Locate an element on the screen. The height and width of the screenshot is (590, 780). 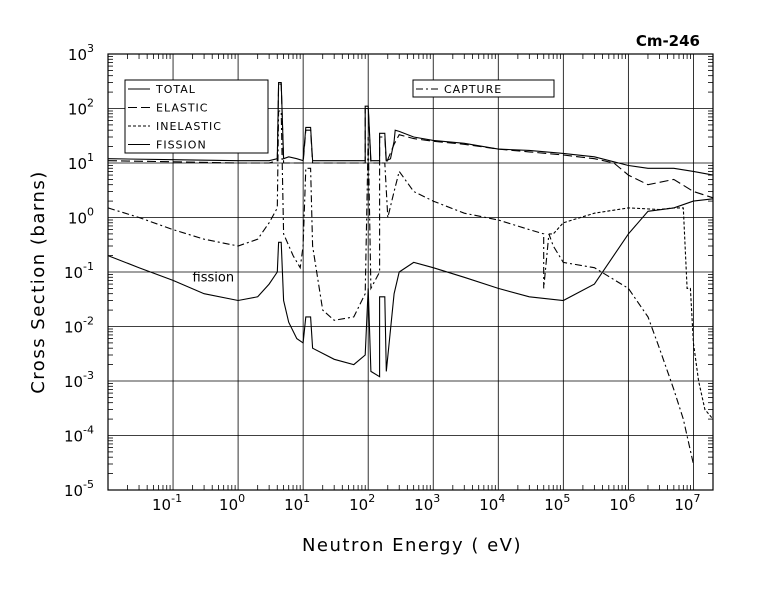
chart-title: Cm-246 is located at coordinates (668, 41).